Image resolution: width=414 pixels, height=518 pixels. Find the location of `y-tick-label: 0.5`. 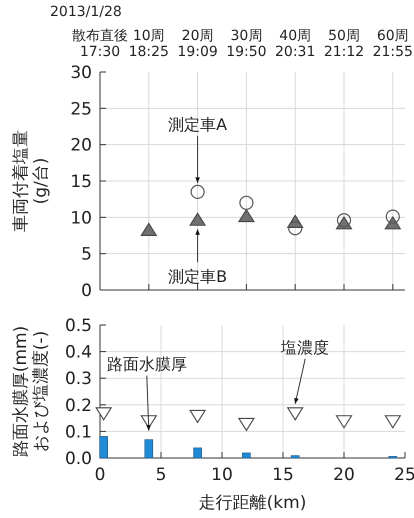

y-tick-label: 0.5 is located at coordinates (78, 326).